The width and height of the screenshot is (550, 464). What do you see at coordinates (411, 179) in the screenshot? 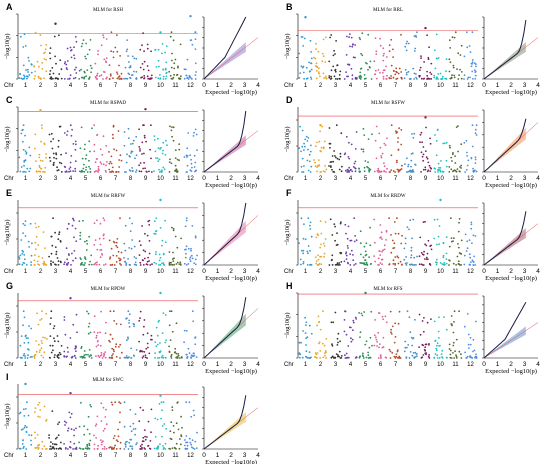
I see `chromosome-label: 8` at bounding box center [411, 179].